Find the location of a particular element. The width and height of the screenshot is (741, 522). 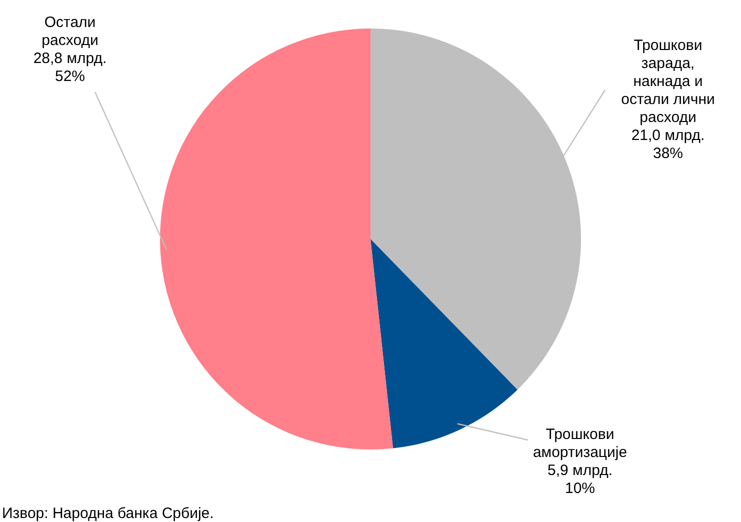

slice-label: Трошкови зарада, накнада и остали лични расходи is located at coordinates (668, 81).